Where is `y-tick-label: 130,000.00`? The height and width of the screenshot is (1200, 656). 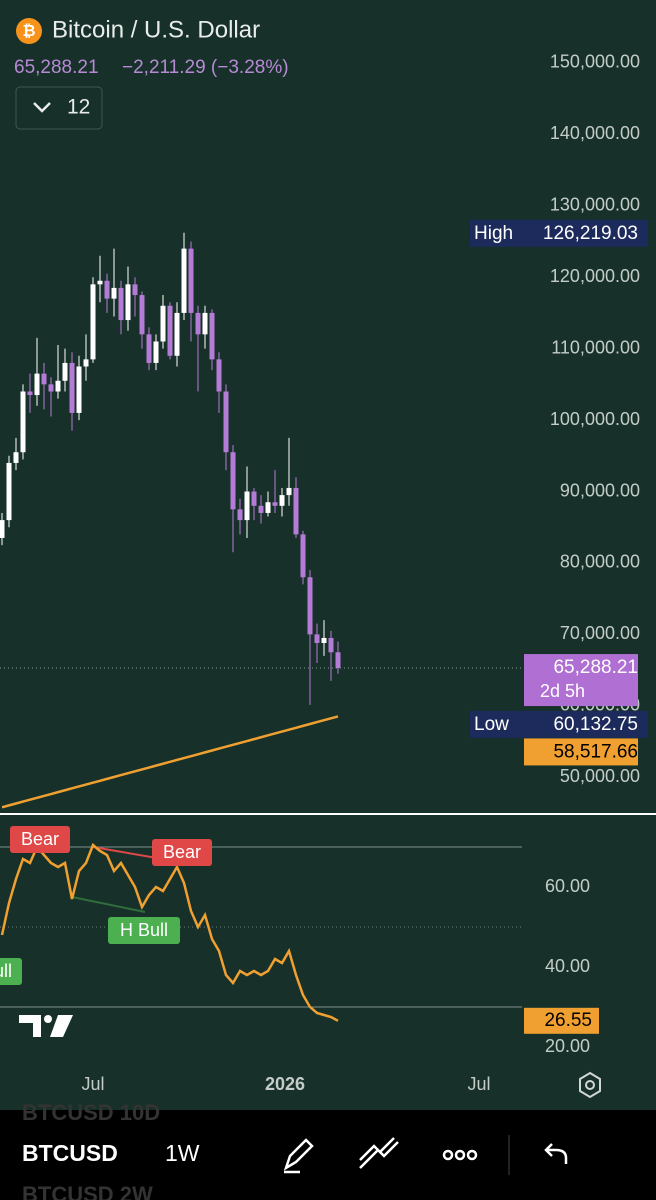
y-tick-label: 130,000.00 is located at coordinates (595, 205).